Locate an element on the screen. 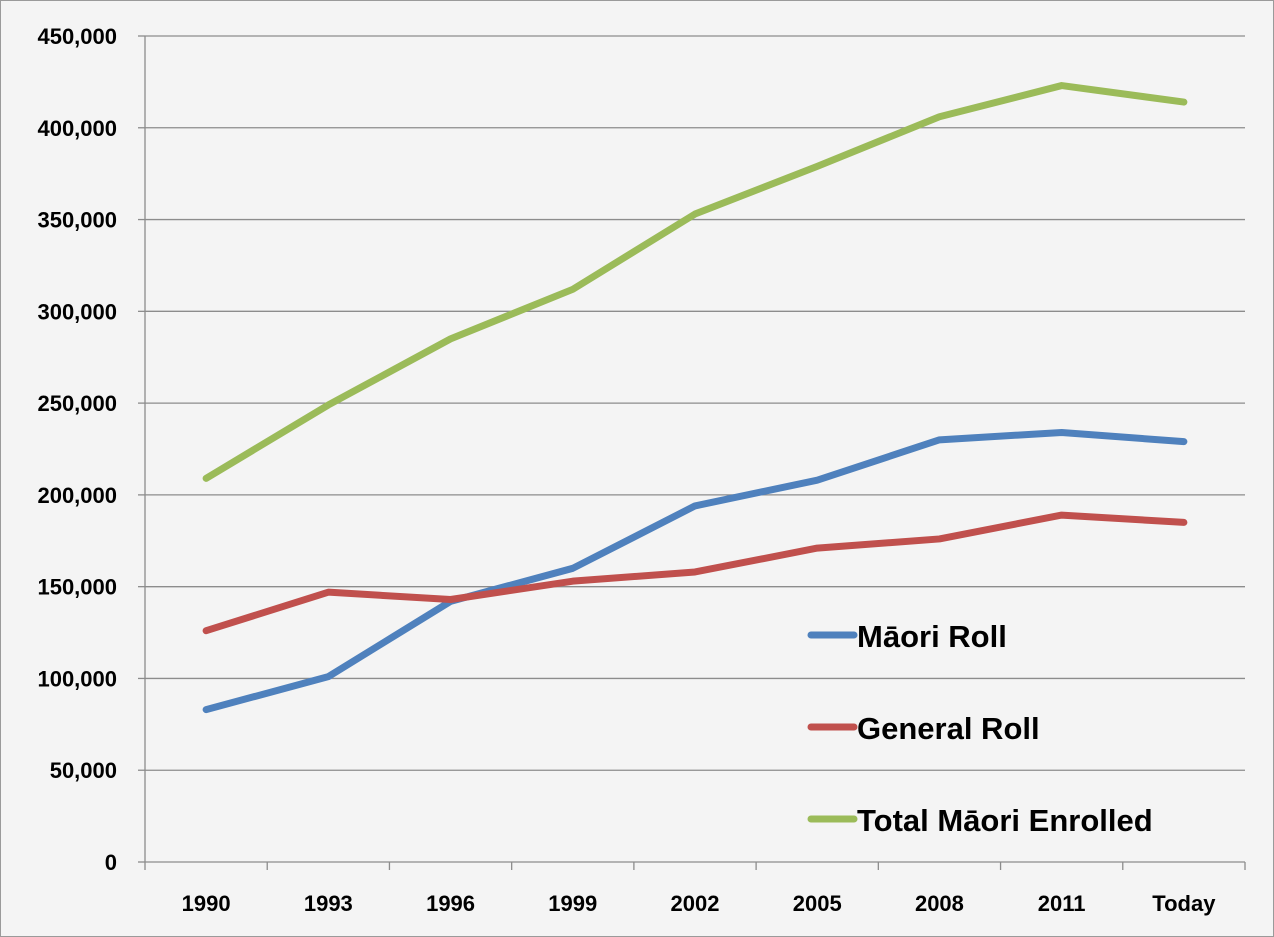 The height and width of the screenshot is (937, 1274). y-tick-label: 200,000 is located at coordinates (77, 495).